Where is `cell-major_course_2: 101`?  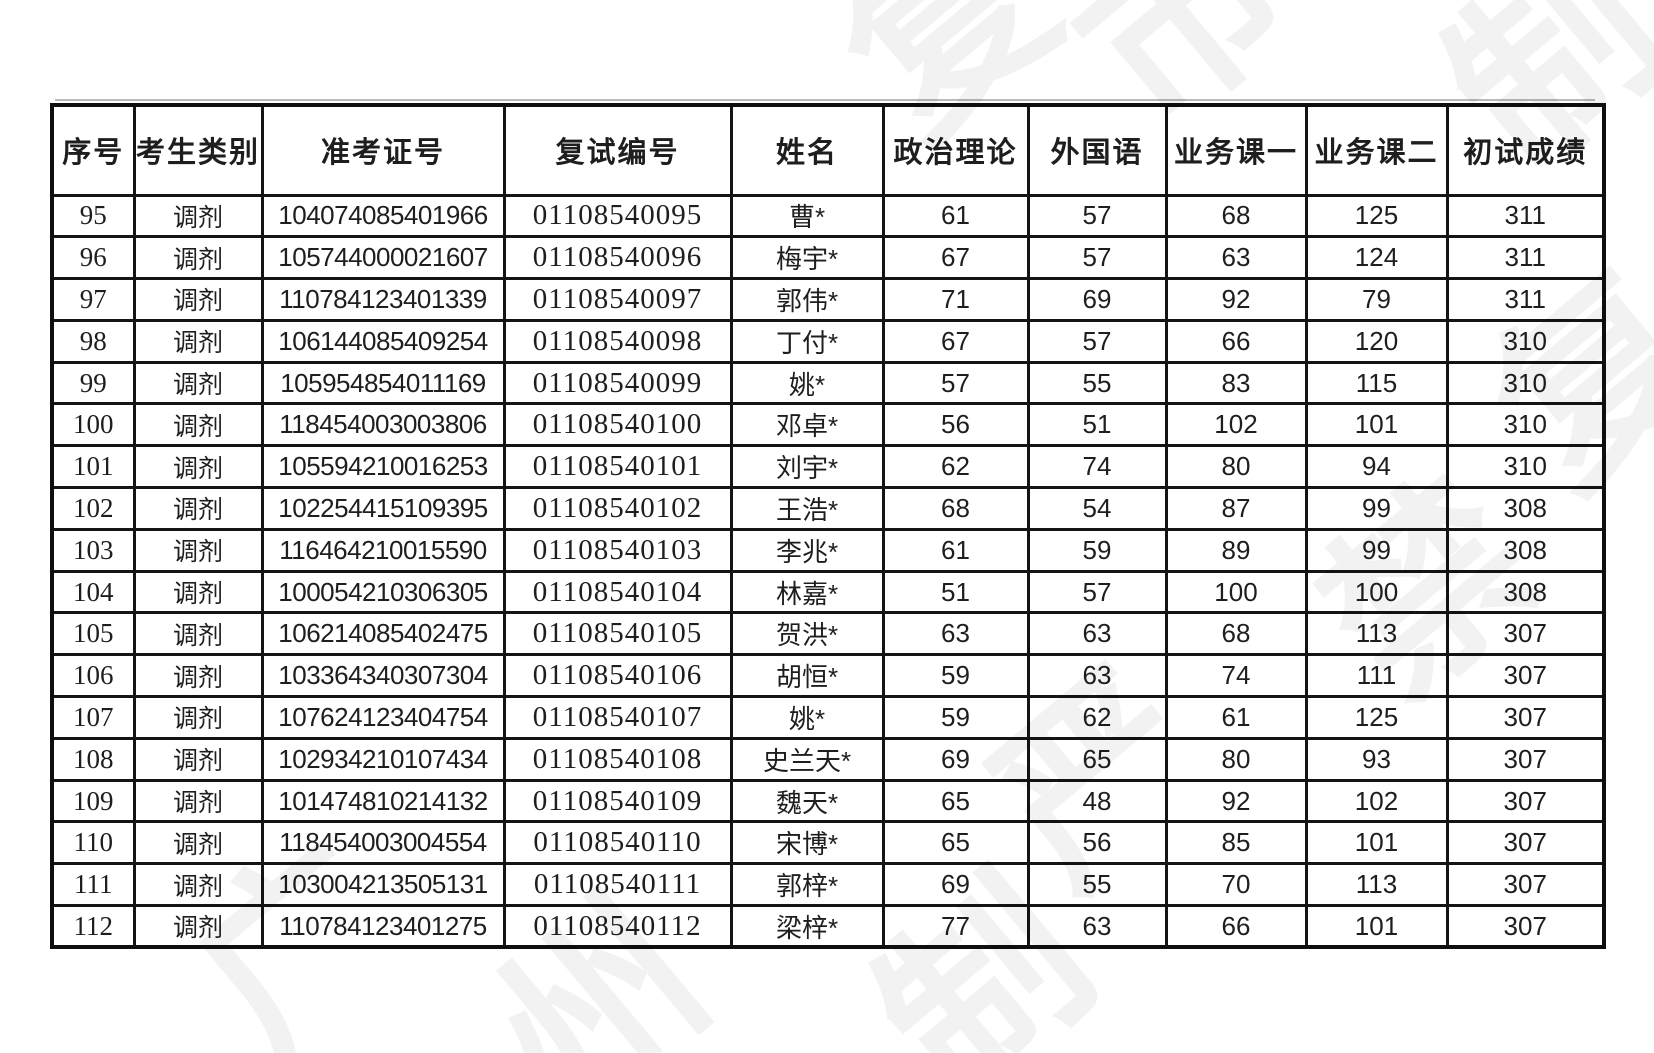 cell-major_course_2: 101 is located at coordinates (1376, 926).